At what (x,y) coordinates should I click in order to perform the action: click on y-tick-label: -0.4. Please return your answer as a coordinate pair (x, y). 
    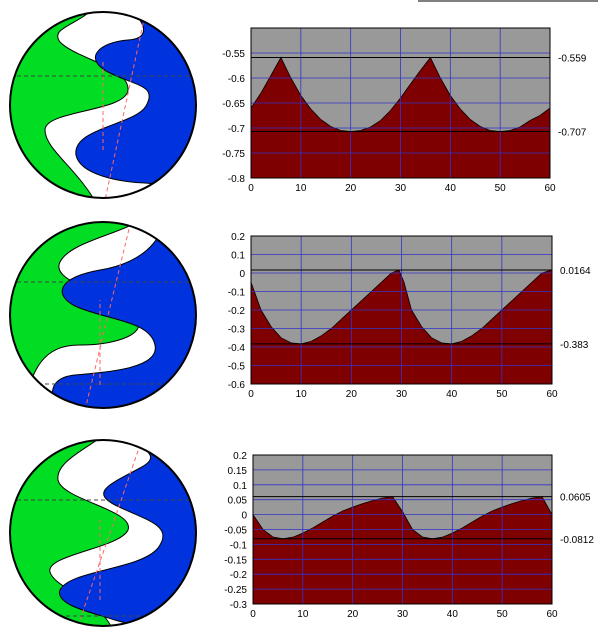
    Looking at the image, I should click on (237, 348).